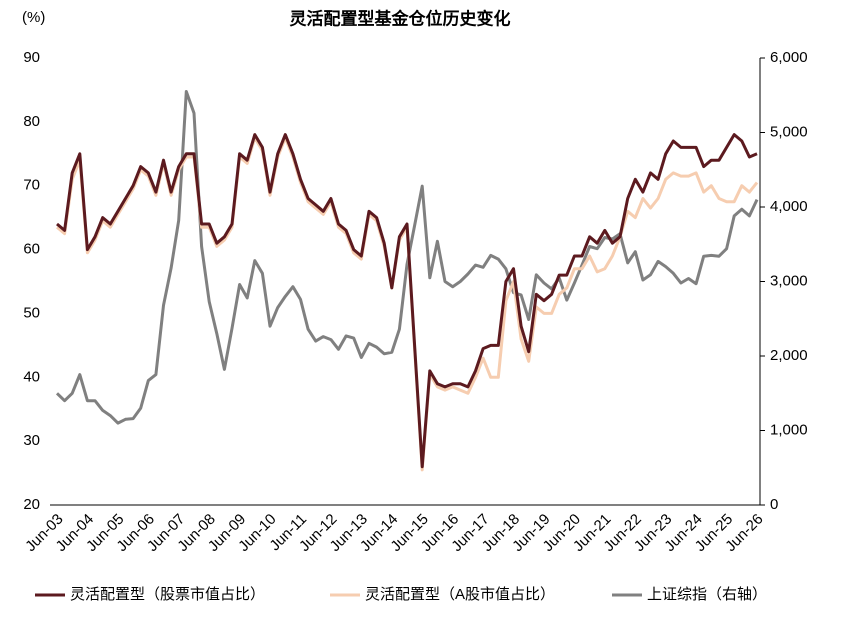  Describe the element at coordinates (789, 280) in the screenshot. I see `y2-tick-label: 3,000` at that location.